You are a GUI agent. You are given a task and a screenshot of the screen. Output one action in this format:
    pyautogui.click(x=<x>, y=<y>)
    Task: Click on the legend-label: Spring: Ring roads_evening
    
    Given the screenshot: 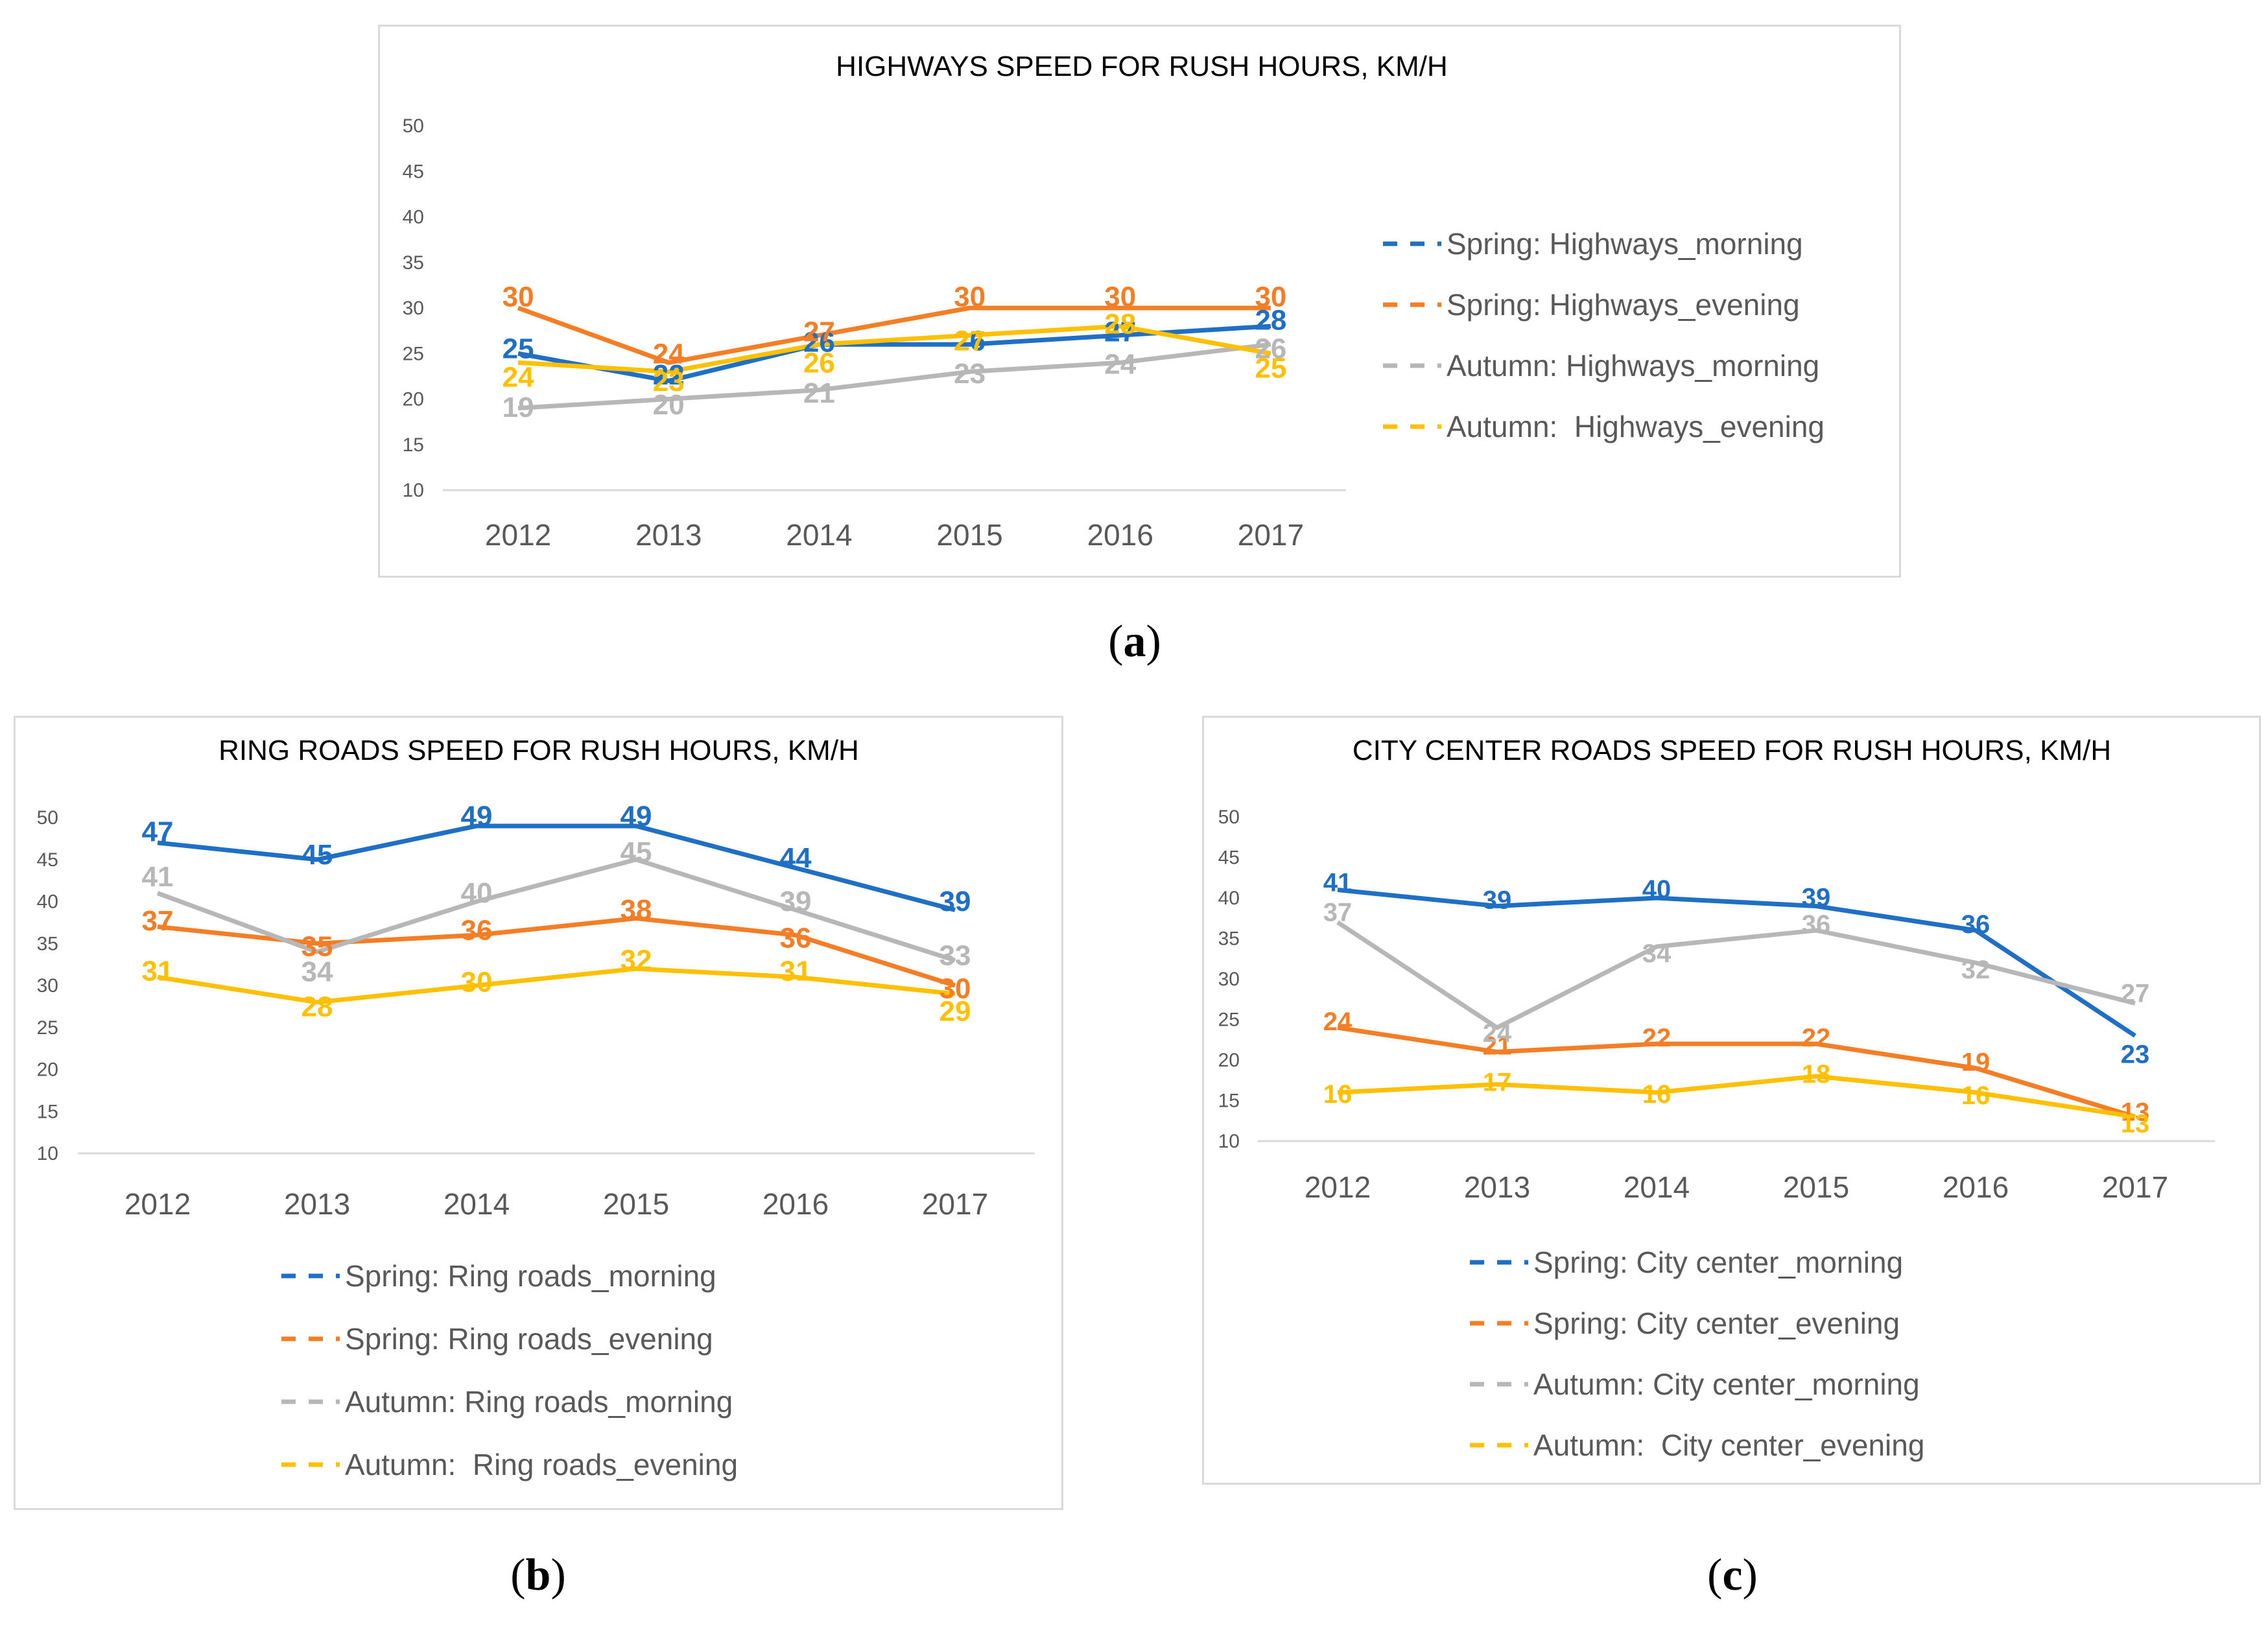 What is the action you would take?
    pyautogui.click(x=529, y=1339)
    